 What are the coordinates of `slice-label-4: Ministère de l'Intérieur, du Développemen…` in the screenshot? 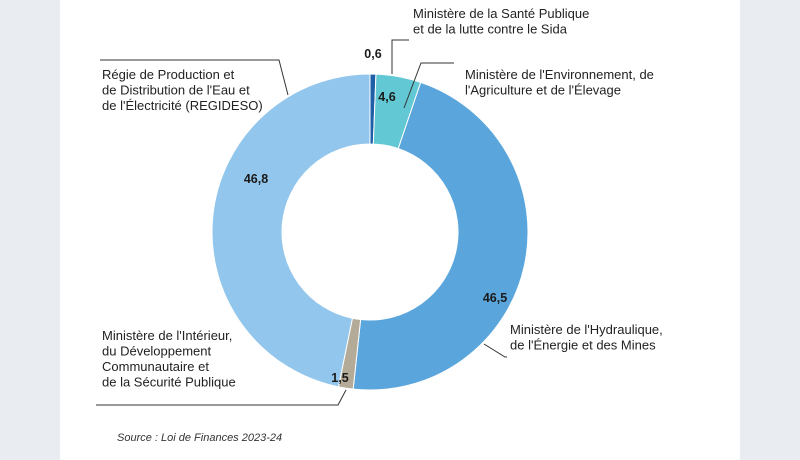 It's located at (169, 359).